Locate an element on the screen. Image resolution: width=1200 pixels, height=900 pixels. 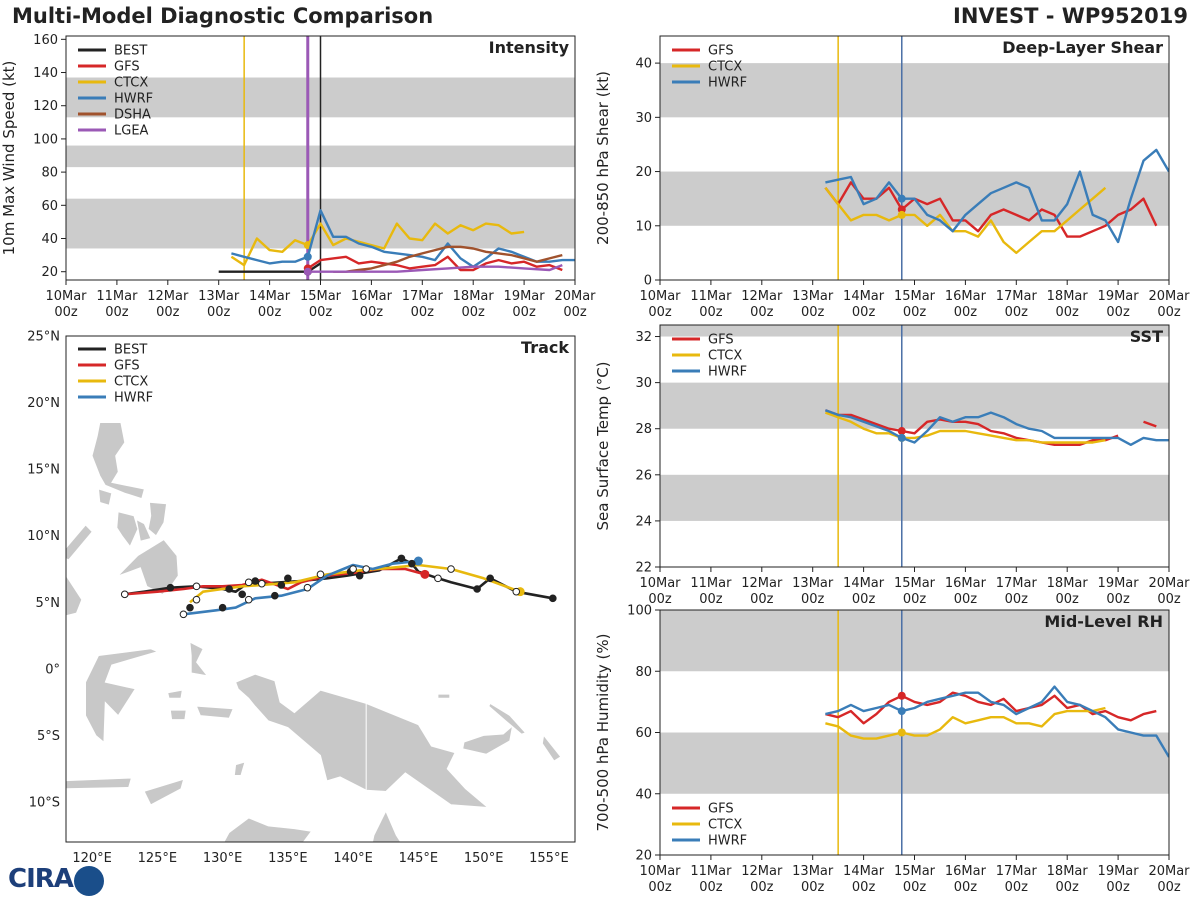
page-title: Multi-Model Diagnostic Comparison is located at coordinates (223, 16).